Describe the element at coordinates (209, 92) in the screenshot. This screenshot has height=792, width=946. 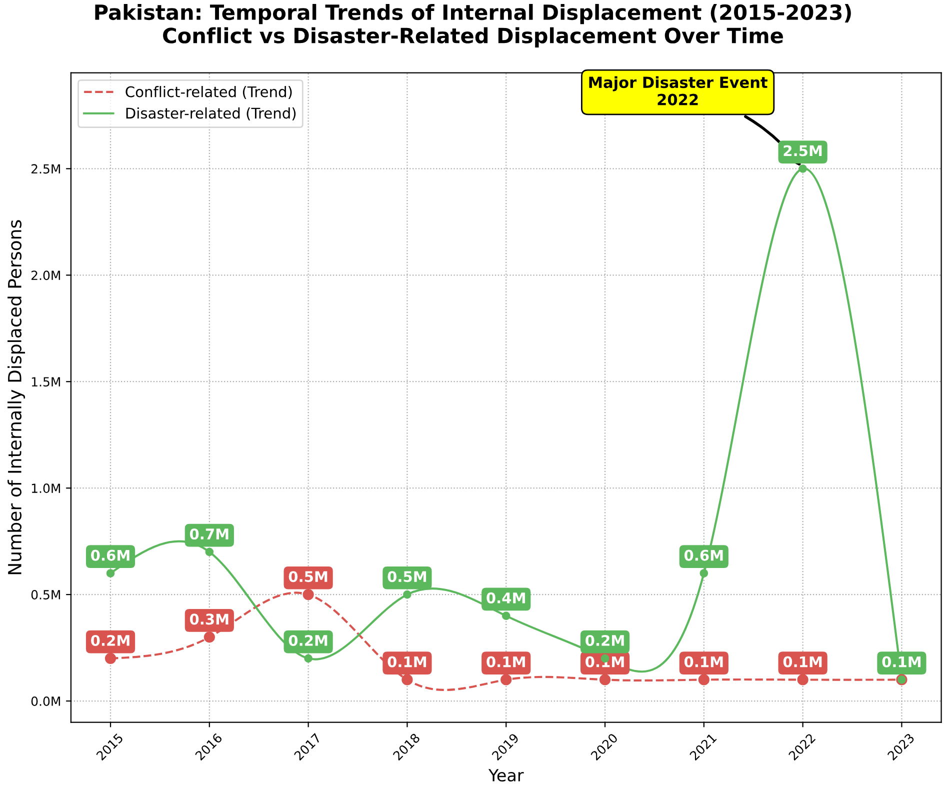
I see `legend-label: Conflict-related (Trend)` at that location.